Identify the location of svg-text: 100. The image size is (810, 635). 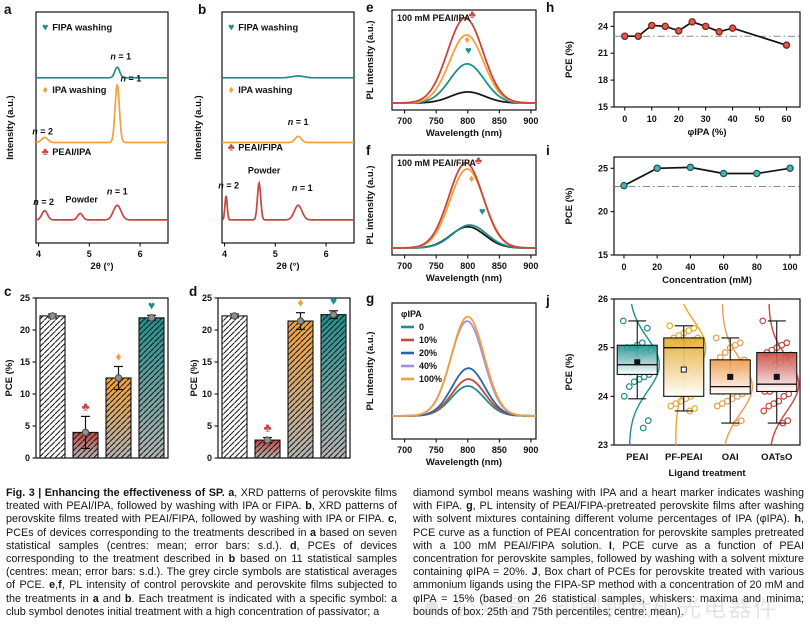
(790, 267).